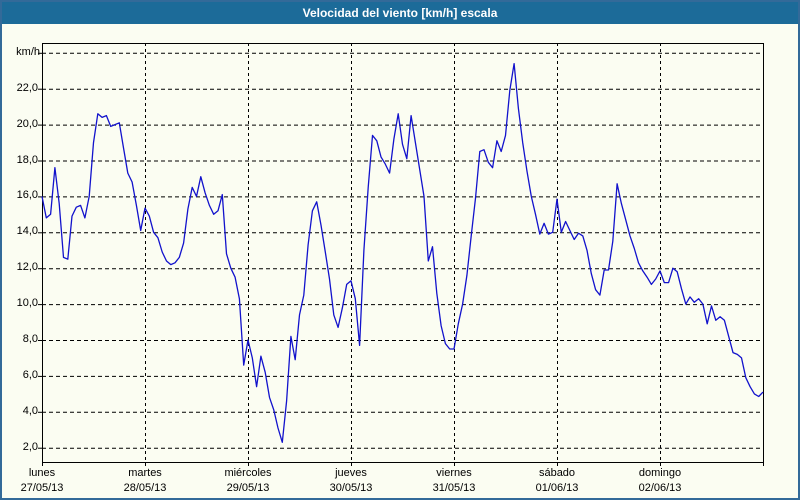 This screenshot has height=500, width=800. What do you see at coordinates (42, 488) in the screenshot?
I see `x-date-label: 27/05/13` at bounding box center [42, 488].